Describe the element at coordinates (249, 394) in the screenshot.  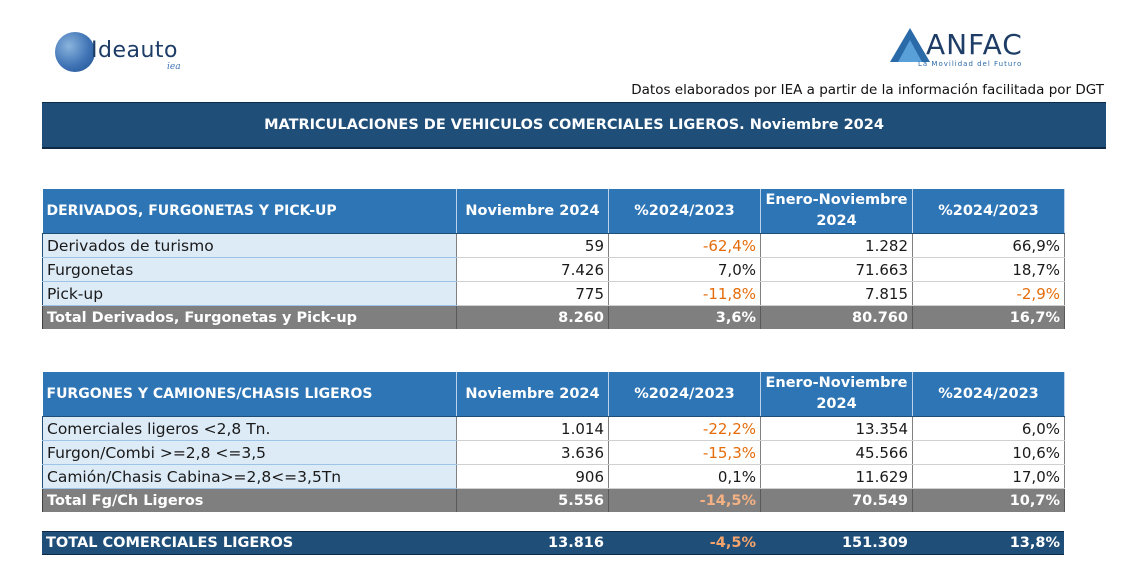
I see `header-section-label: FURGONES Y CAMIONES/CHASIS LIGEROS` at that location.